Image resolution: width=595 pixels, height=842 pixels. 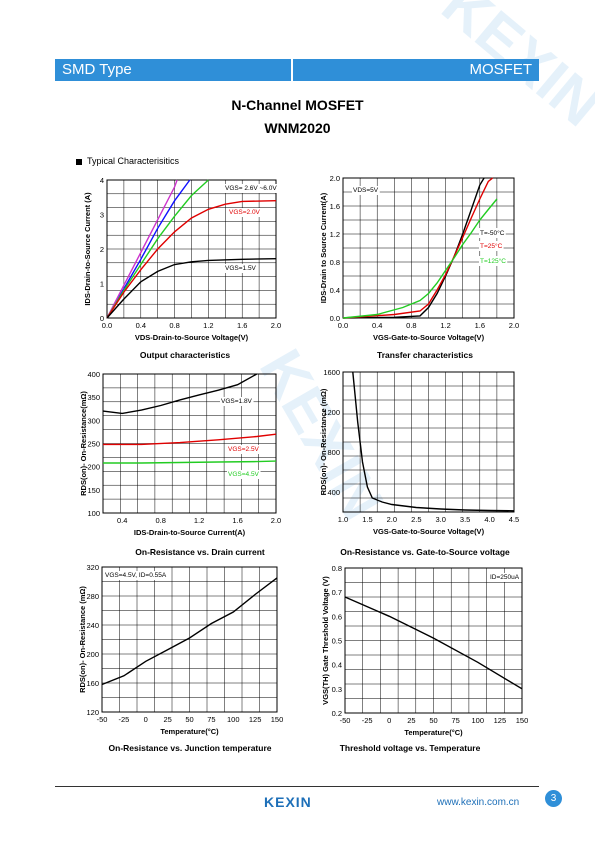 I want to click on series-label: T=25°C, so click(x=491, y=246).